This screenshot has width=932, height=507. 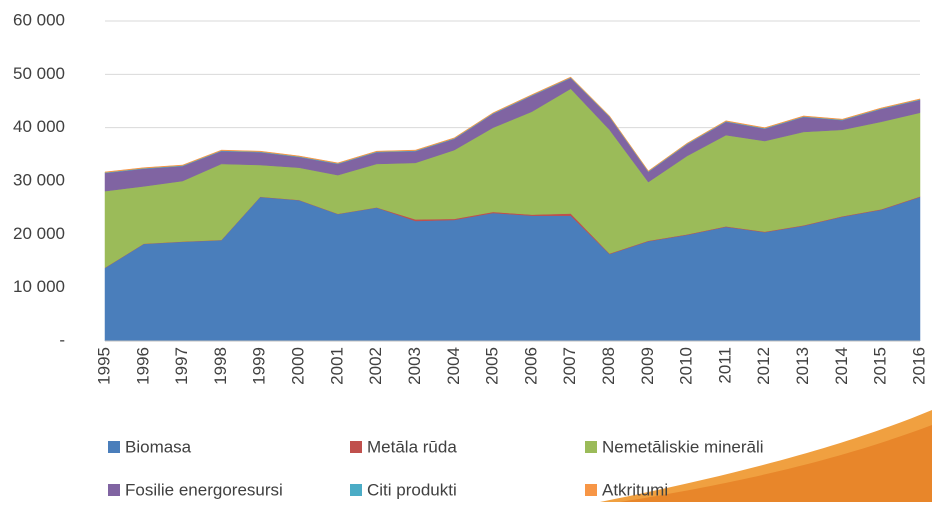 What do you see at coordinates (647, 366) in the screenshot?
I see `x-tick-label: 2009` at bounding box center [647, 366].